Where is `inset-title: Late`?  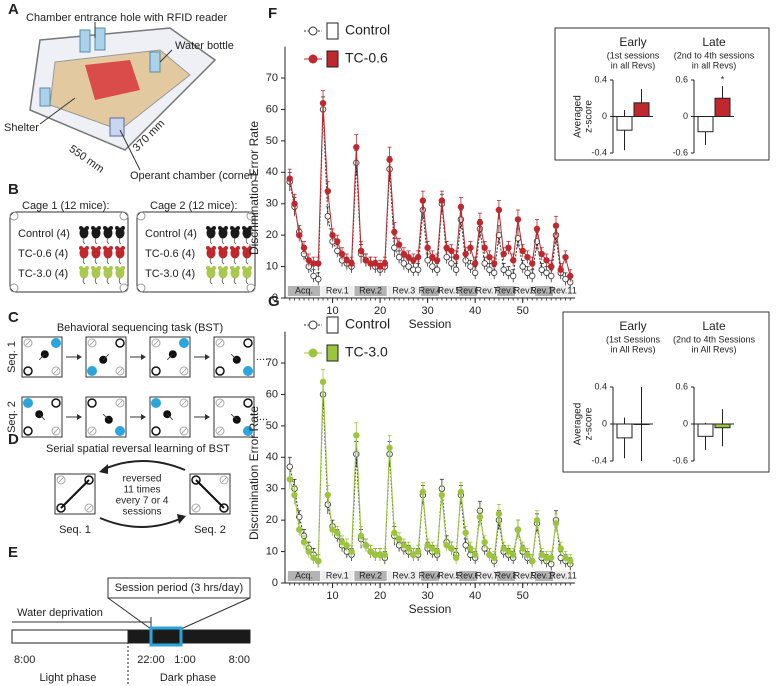
inset-title: Late is located at coordinates (714, 326).